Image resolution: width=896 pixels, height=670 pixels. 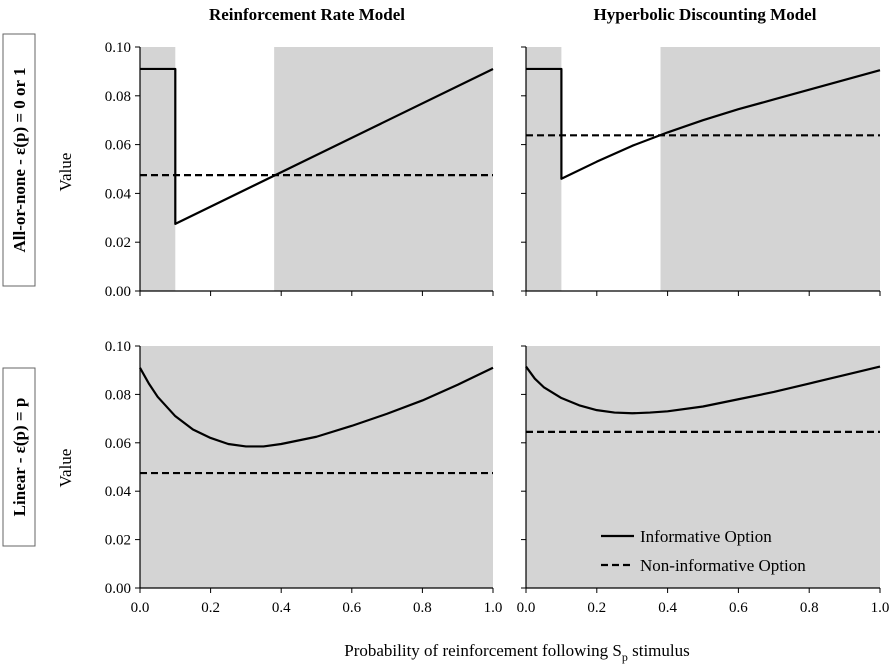 What do you see at coordinates (667, 608) in the screenshot?
I see `bottom-right-x-tick-label-2: 0.4` at bounding box center [667, 608].